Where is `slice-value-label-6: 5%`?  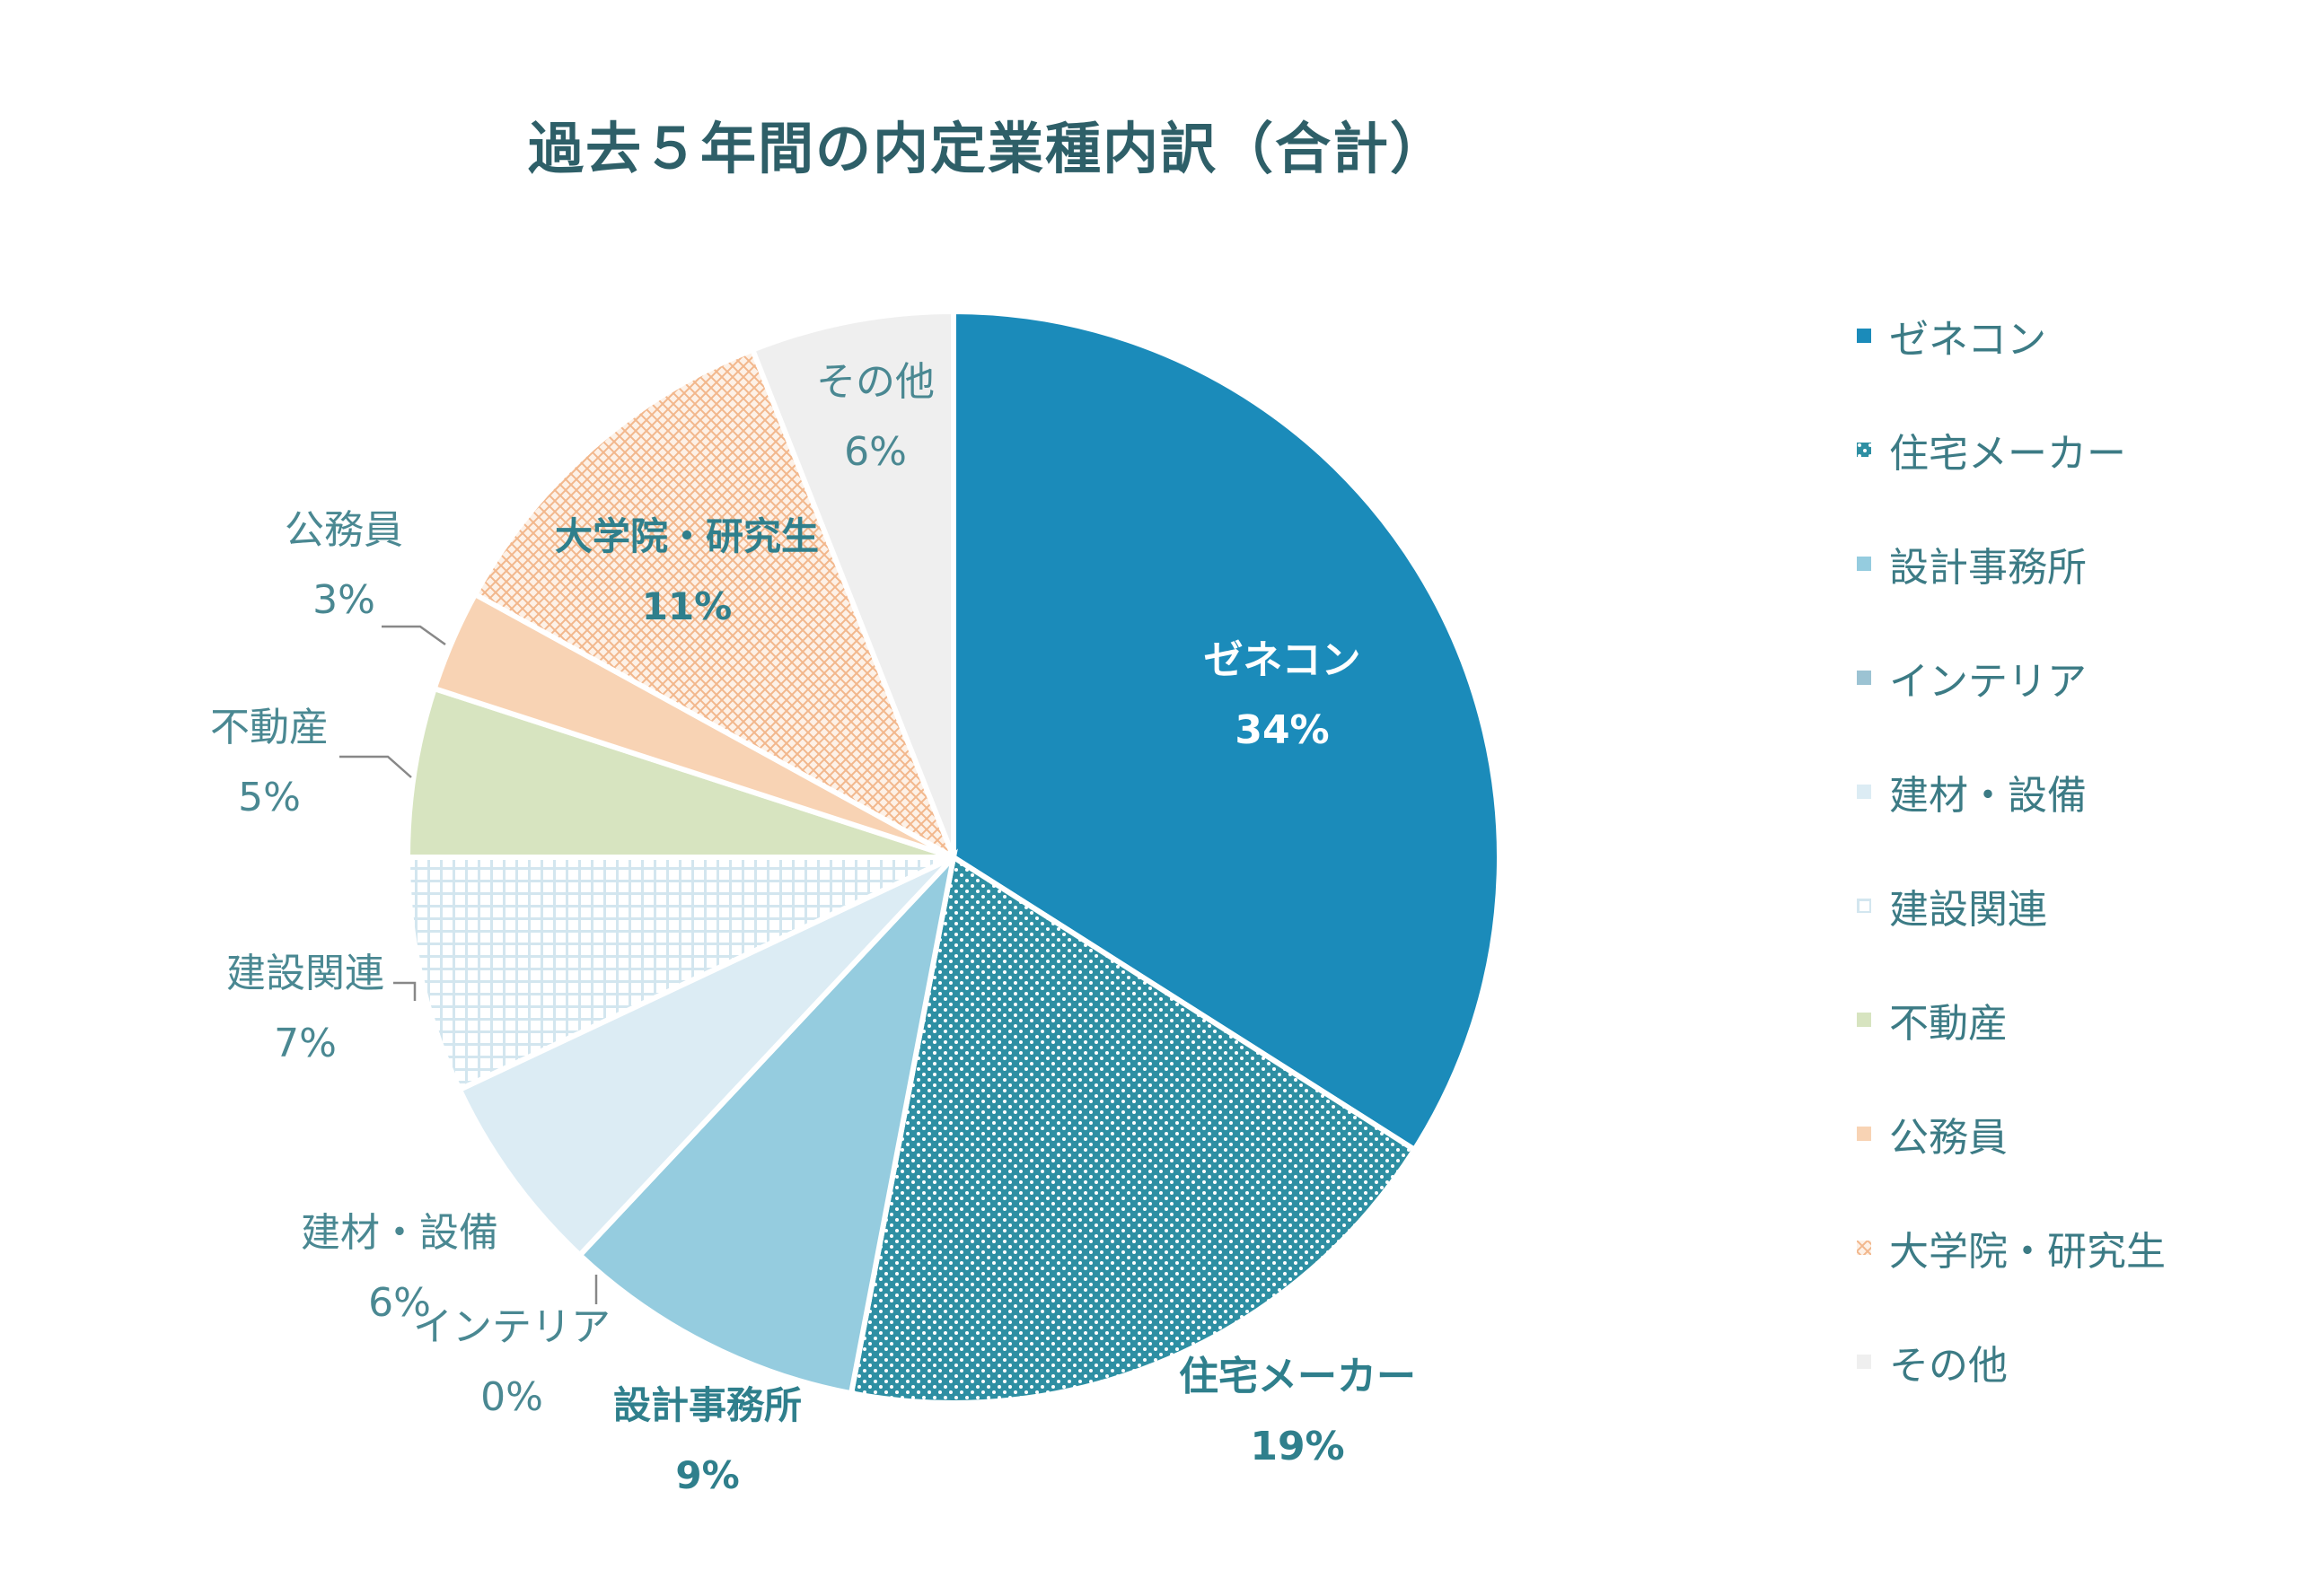
slice-value-label-6: 5% is located at coordinates (269, 797).